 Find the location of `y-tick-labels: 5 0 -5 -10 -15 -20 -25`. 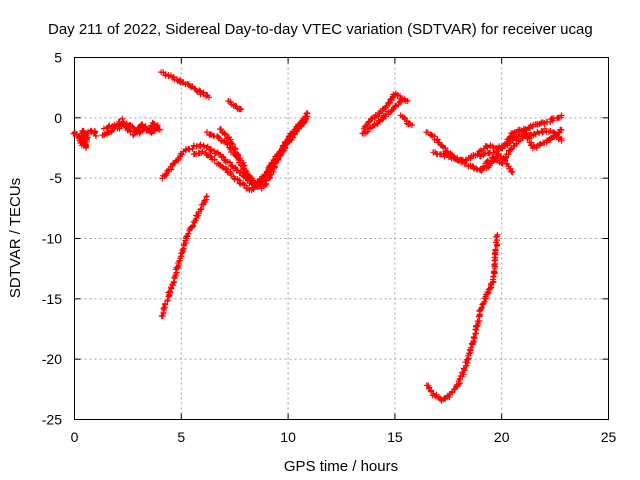

y-tick-labels: 5 0 -5 -10 -15 -20 -25 is located at coordinates (52, 239).